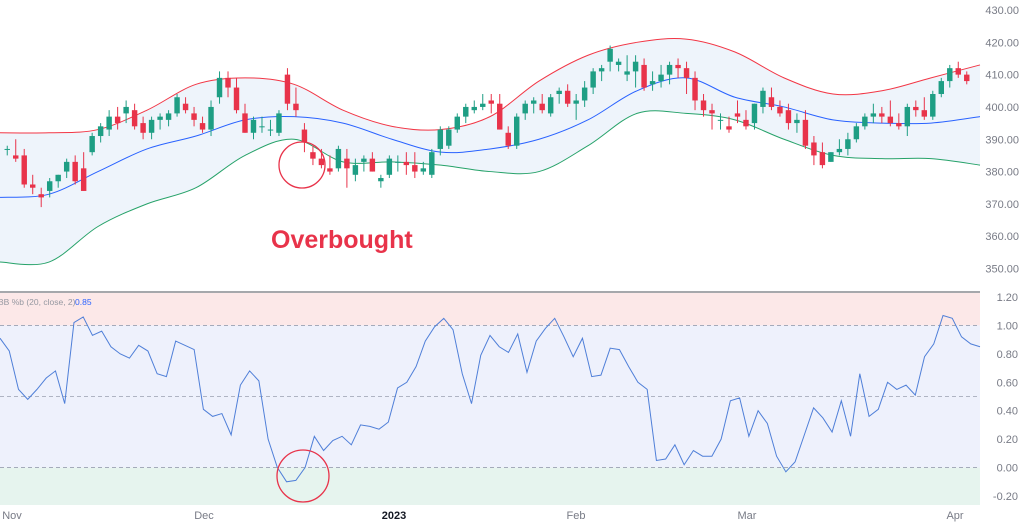 Image resolution: width=1024 pixels, height=526 pixels. What do you see at coordinates (1007, 469) in the screenshot?
I see `percent-b-axis-tick: 0.00` at bounding box center [1007, 469].